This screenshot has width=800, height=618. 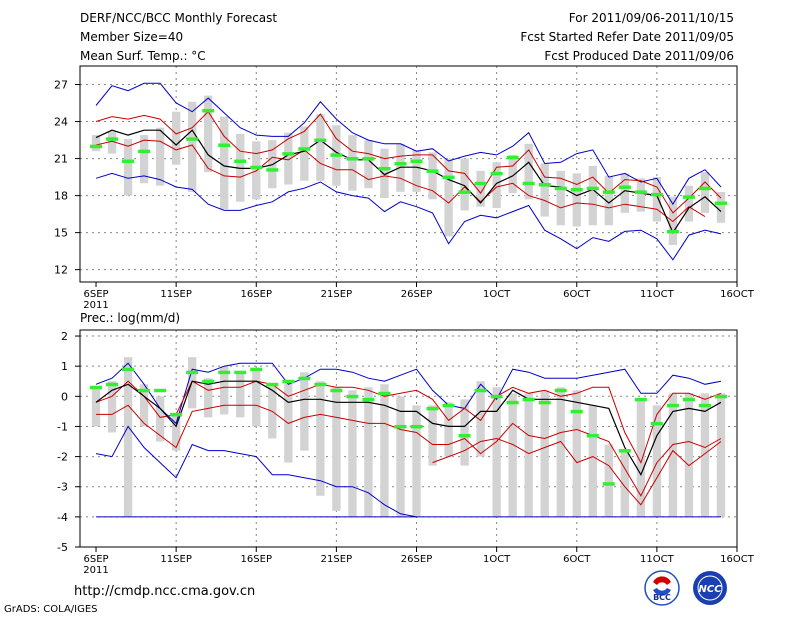 What do you see at coordinates (62, 517) in the screenshot?
I see `prec-ytick-label: -4` at bounding box center [62, 517].